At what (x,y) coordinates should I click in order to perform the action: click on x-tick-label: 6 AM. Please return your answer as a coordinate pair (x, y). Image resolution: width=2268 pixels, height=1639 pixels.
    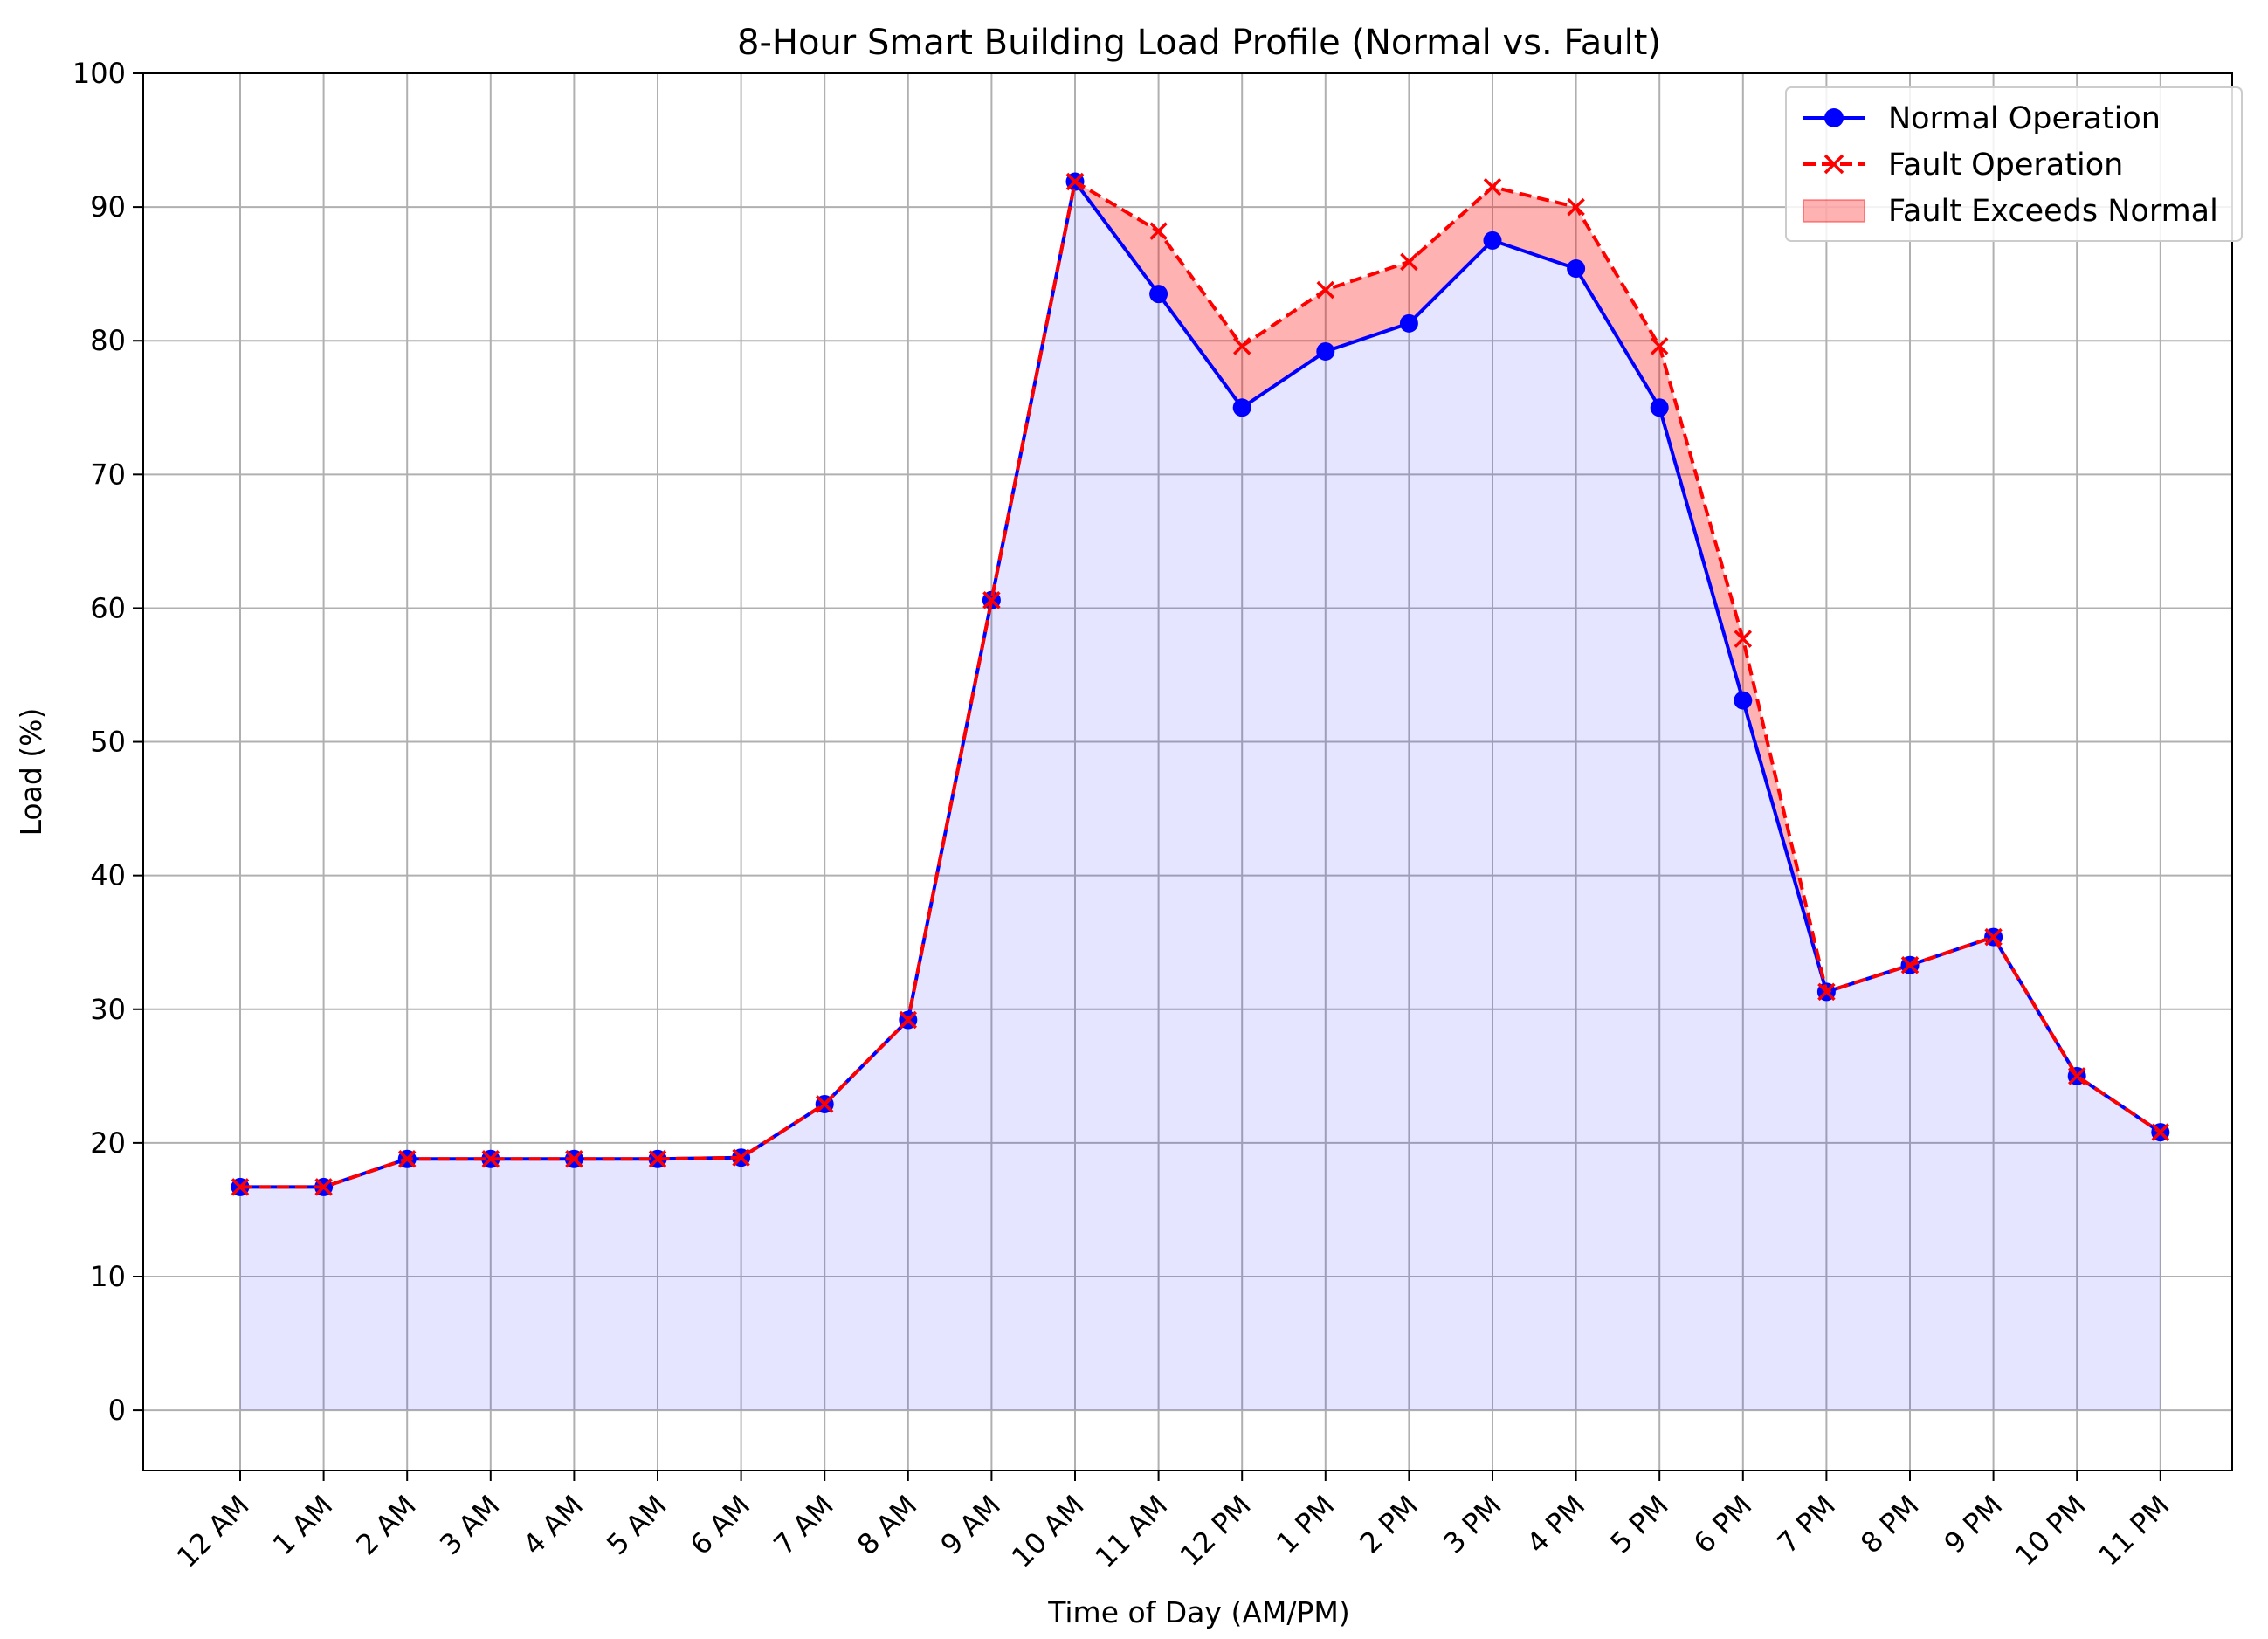
    Looking at the image, I should click on (720, 1525).